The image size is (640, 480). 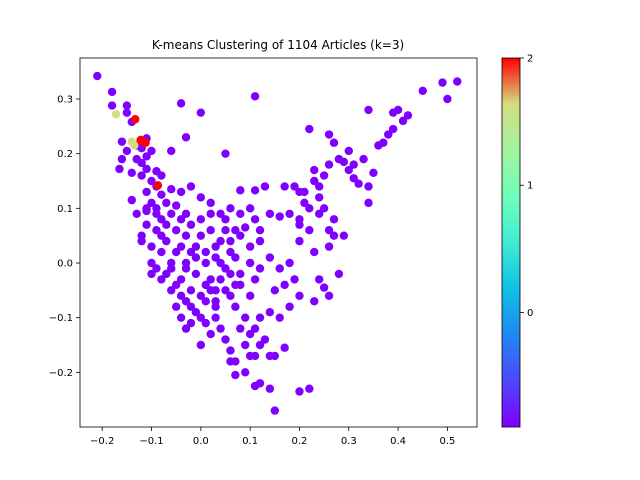 I want to click on y-tick-label: 0.0, so click(x=65, y=264).